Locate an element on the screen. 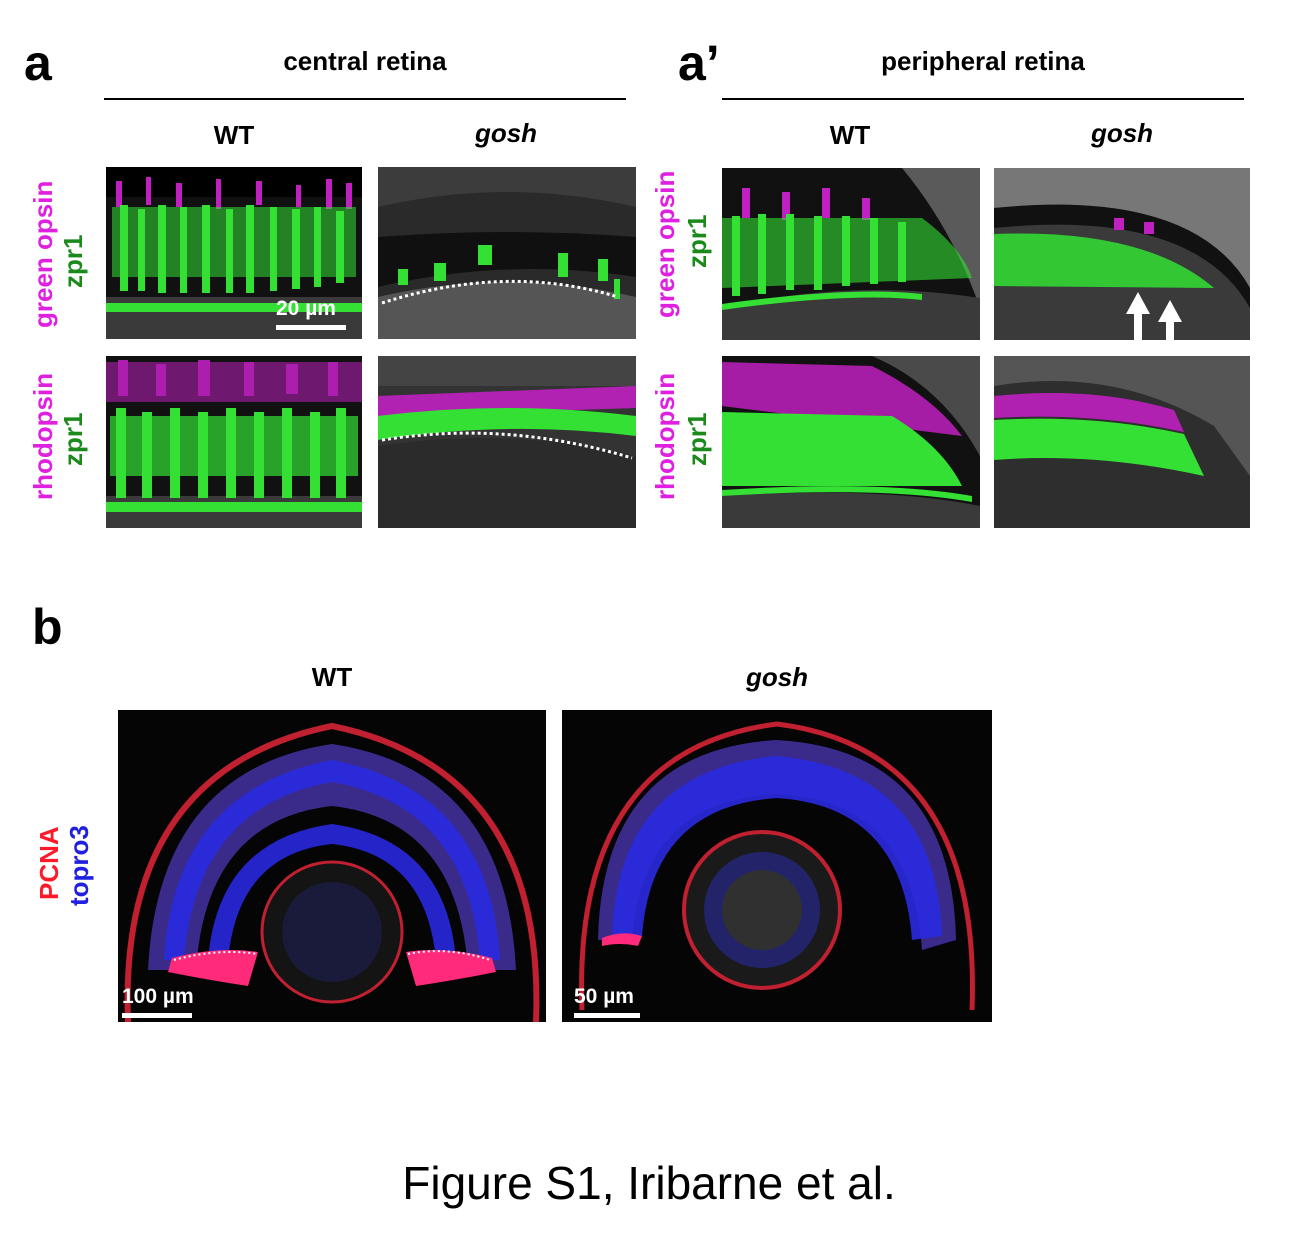 The image size is (1298, 1254). micrograph-peripheral-gosh-green-opsin is located at coordinates (1122, 254).